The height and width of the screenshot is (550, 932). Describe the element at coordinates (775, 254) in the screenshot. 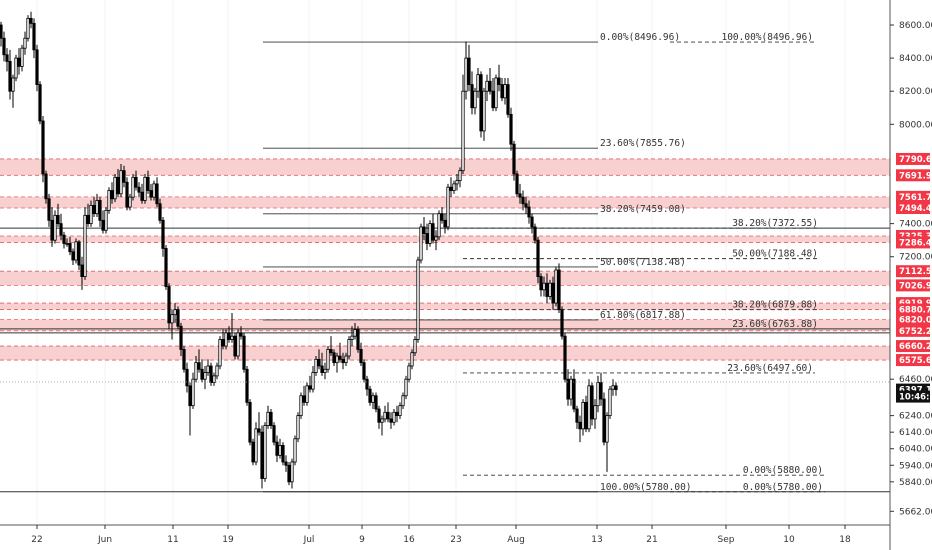

I see `fib-level-label: 50.00%(7188.48)` at that location.